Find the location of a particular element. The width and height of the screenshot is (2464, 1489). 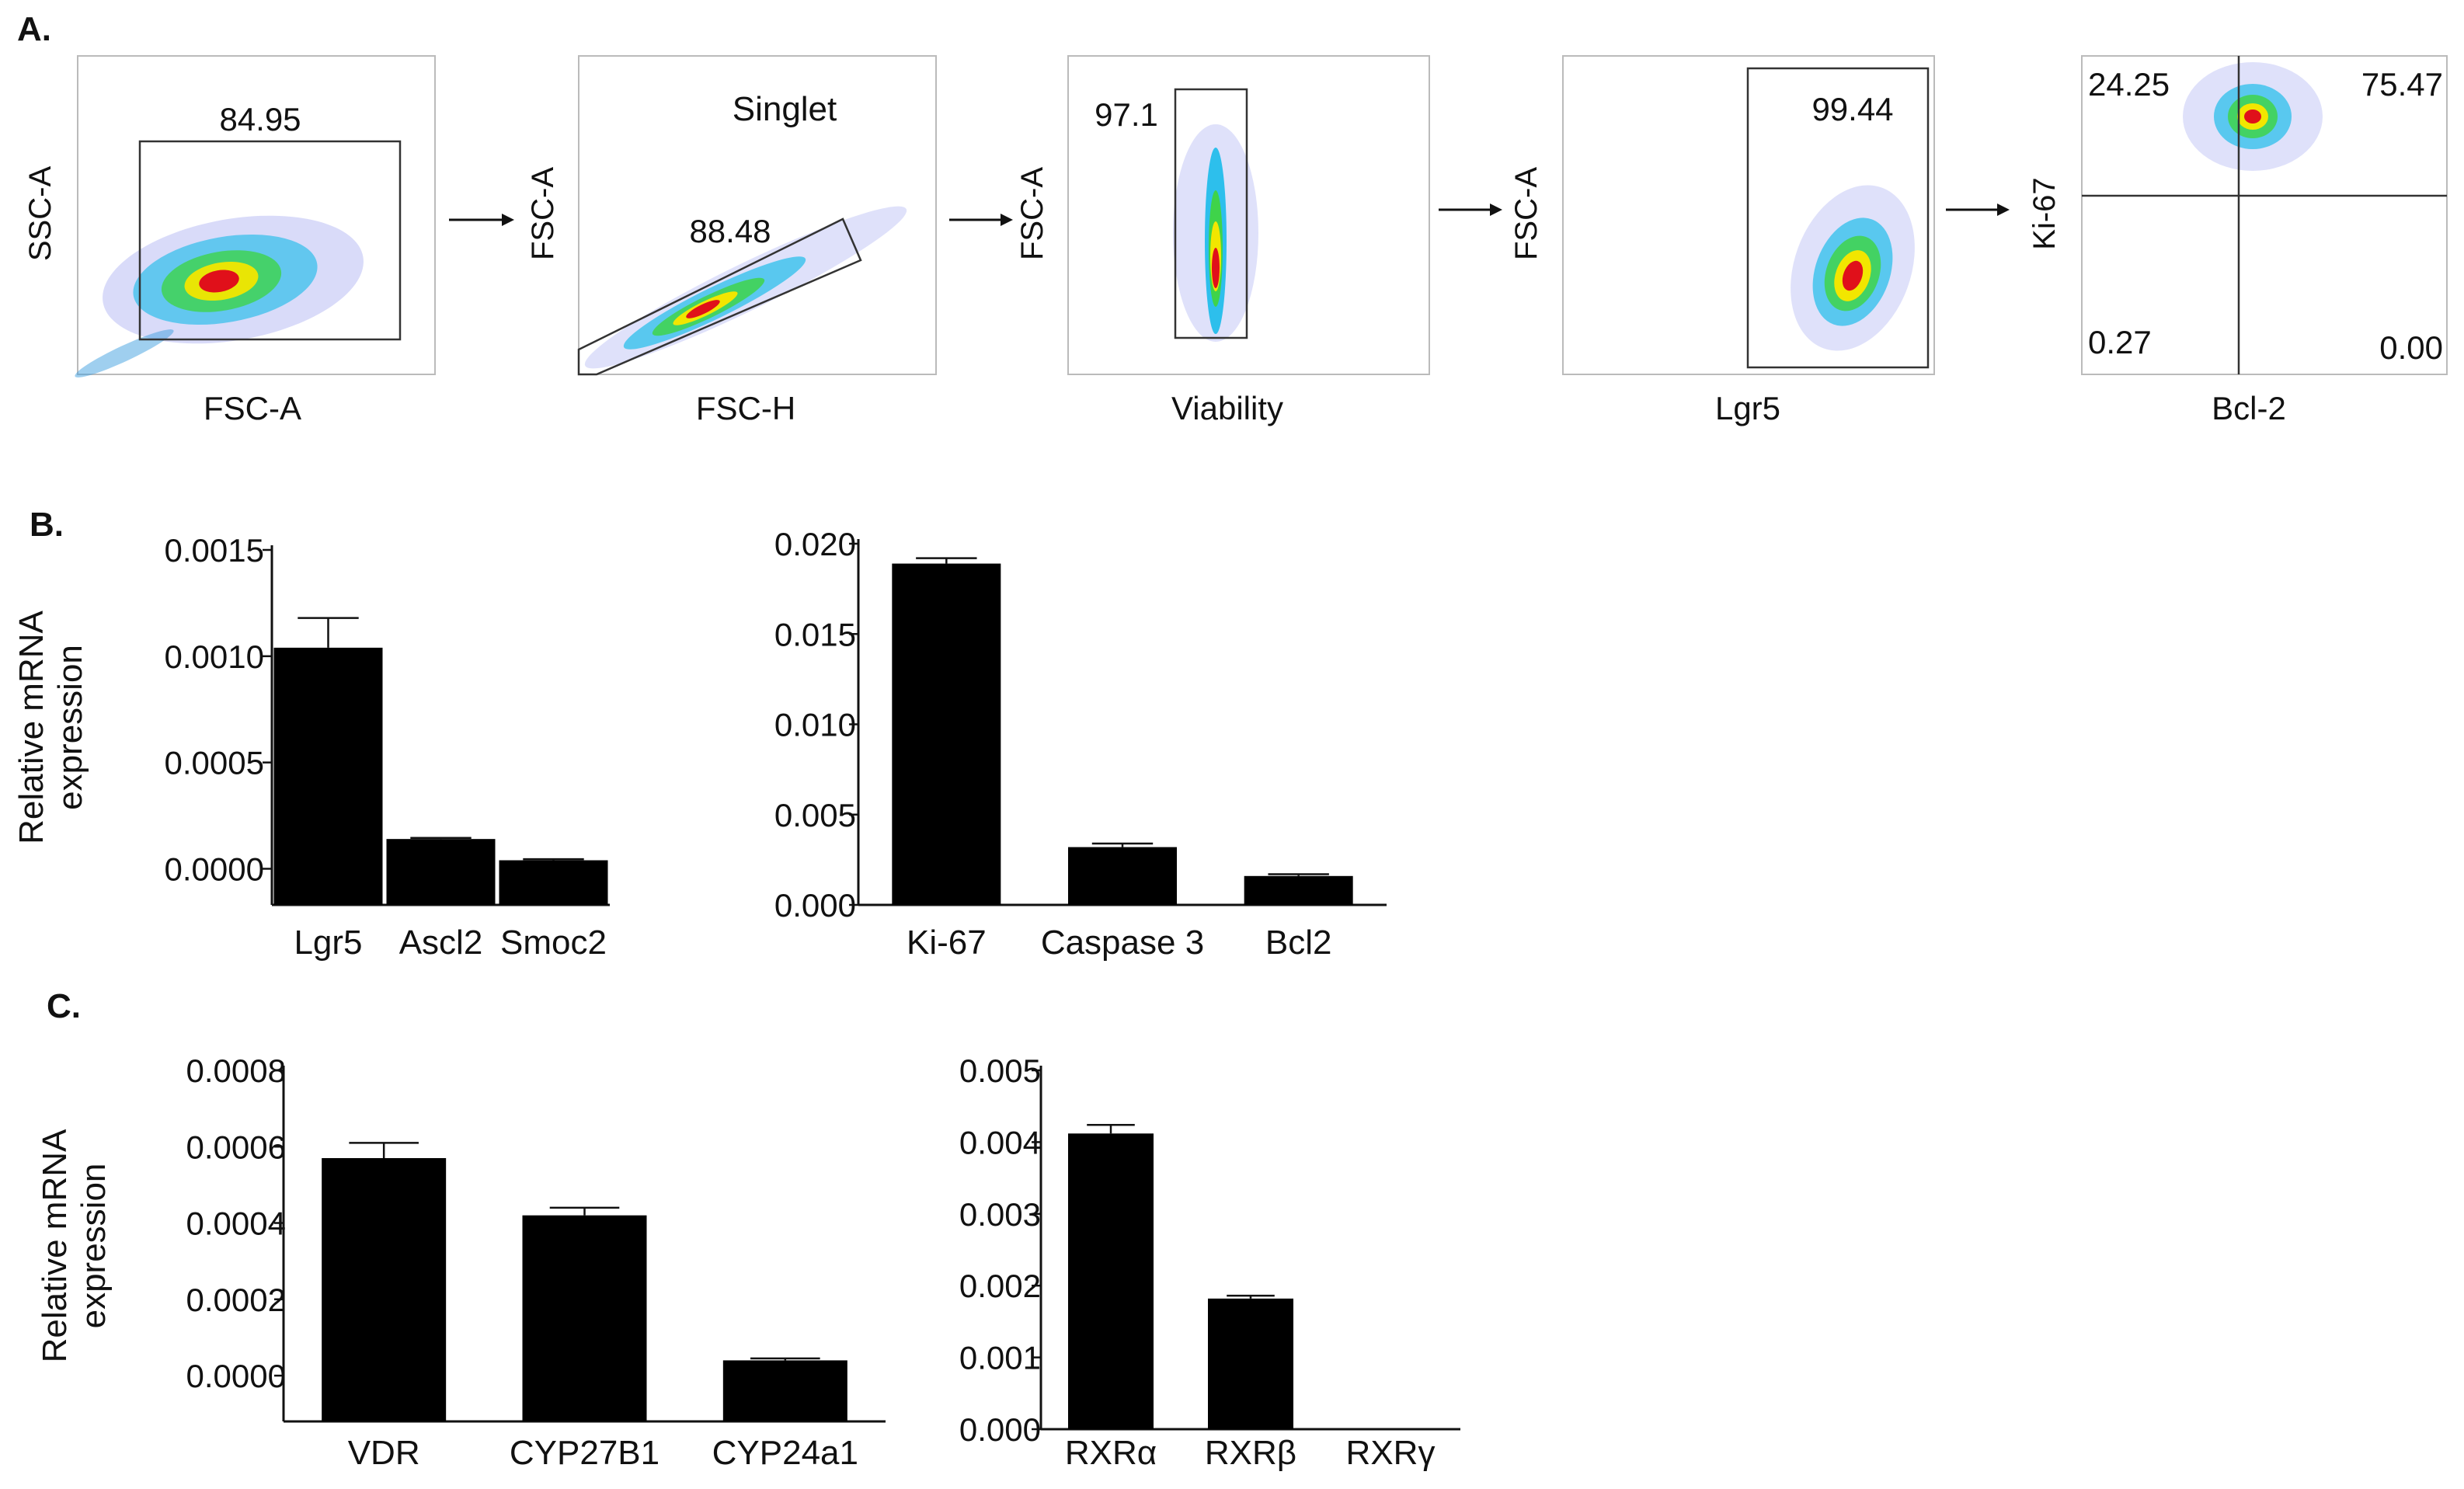

x-tick-label: CYP24a1 is located at coordinates (785, 1453).